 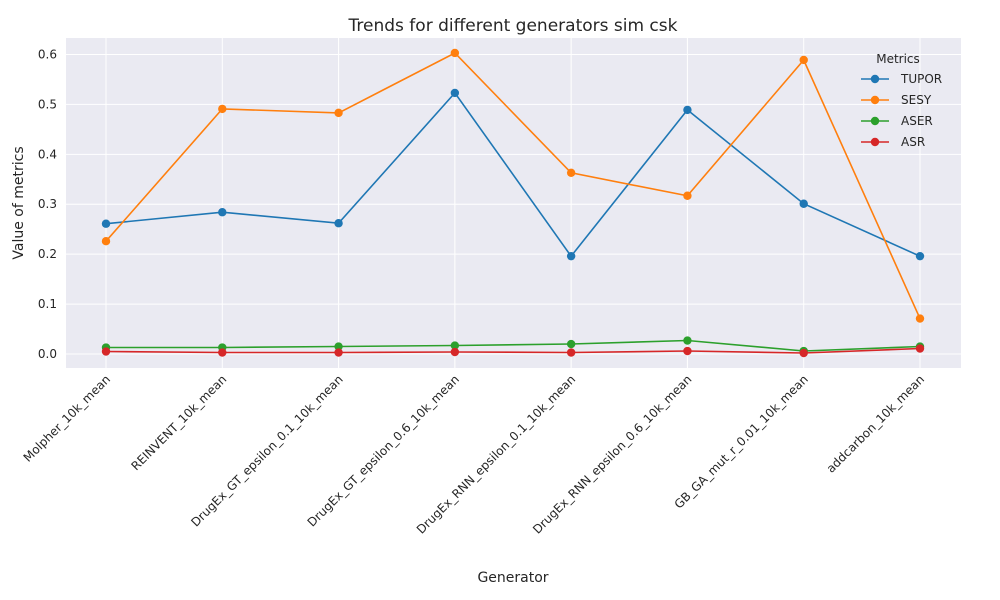 I want to click on y-tick-label: 0.3, so click(x=47, y=204).